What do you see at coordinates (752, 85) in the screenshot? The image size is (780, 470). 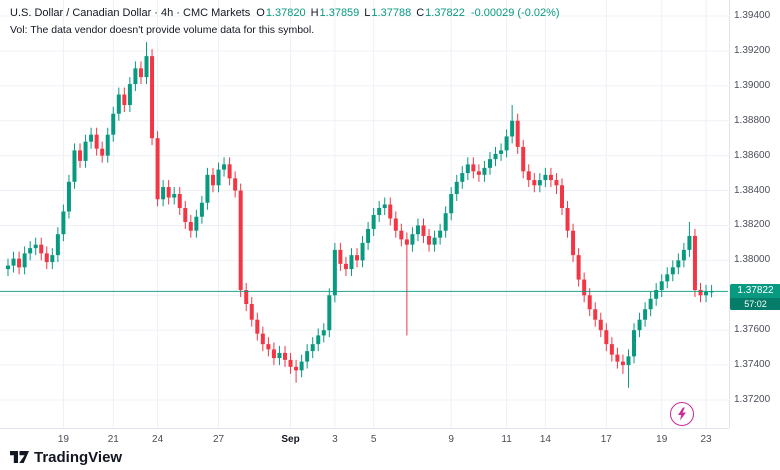 I see `price-tick-label: 1.39000` at bounding box center [752, 85].